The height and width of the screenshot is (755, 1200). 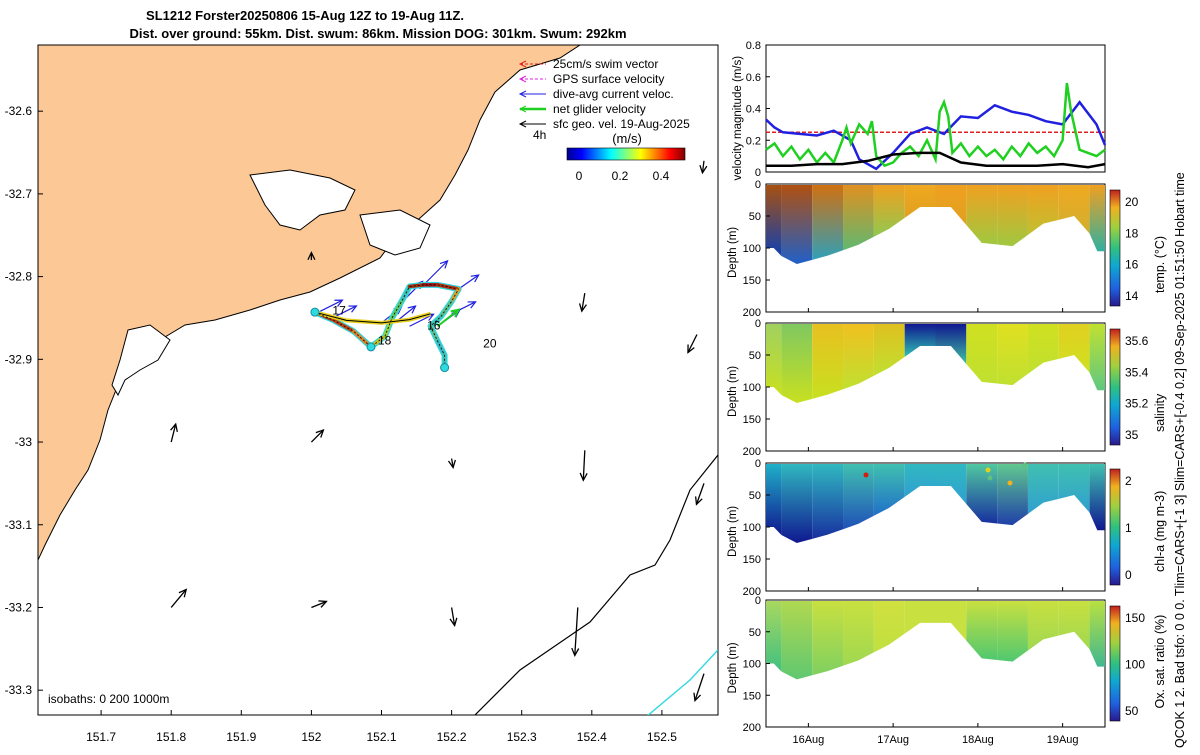 What do you see at coordinates (414, 327) in the screenshot?
I see `day-labels: 17 18 16 20` at bounding box center [414, 327].